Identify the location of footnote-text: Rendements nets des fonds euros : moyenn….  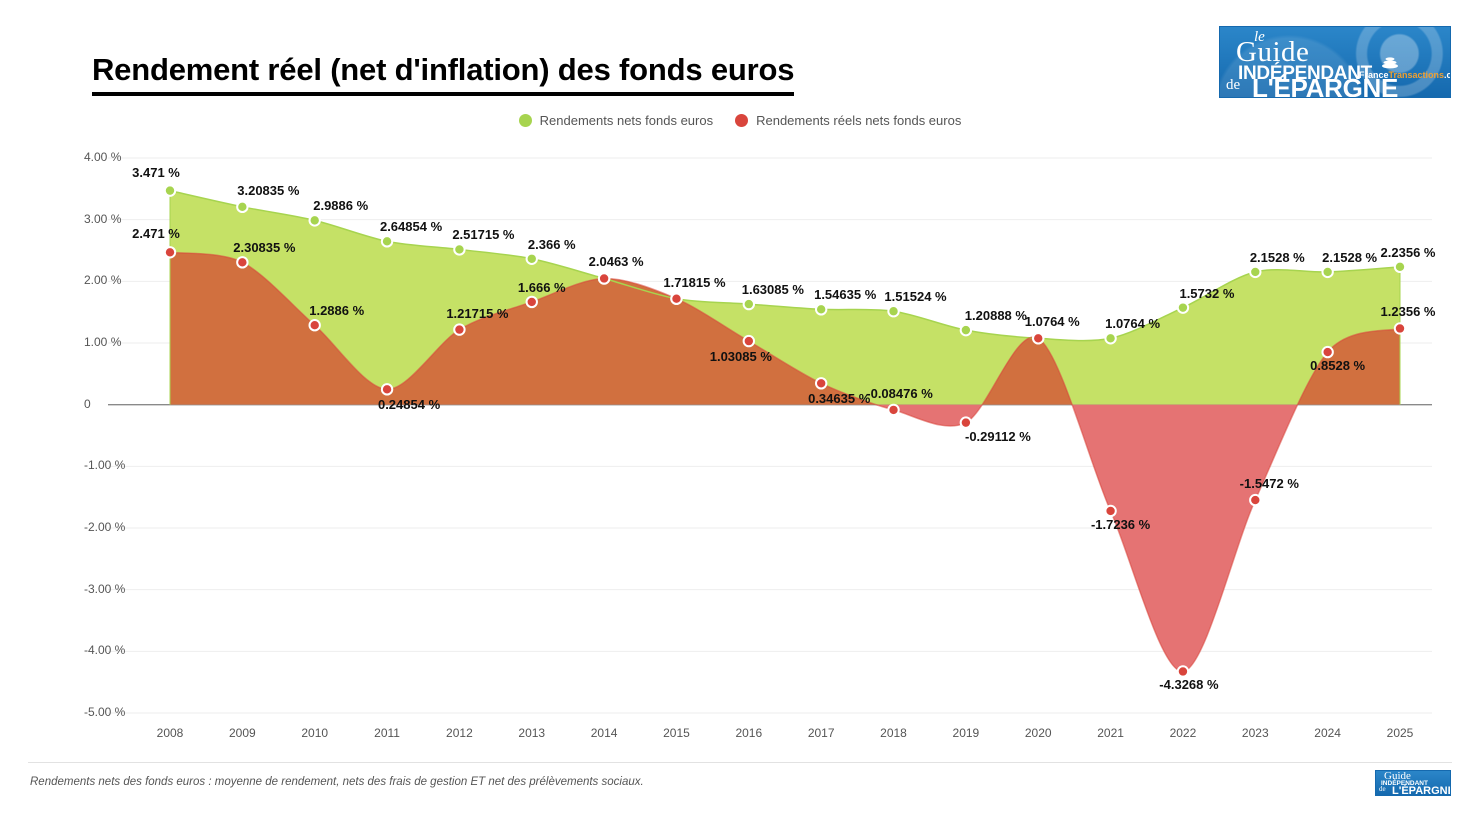
(337, 782).